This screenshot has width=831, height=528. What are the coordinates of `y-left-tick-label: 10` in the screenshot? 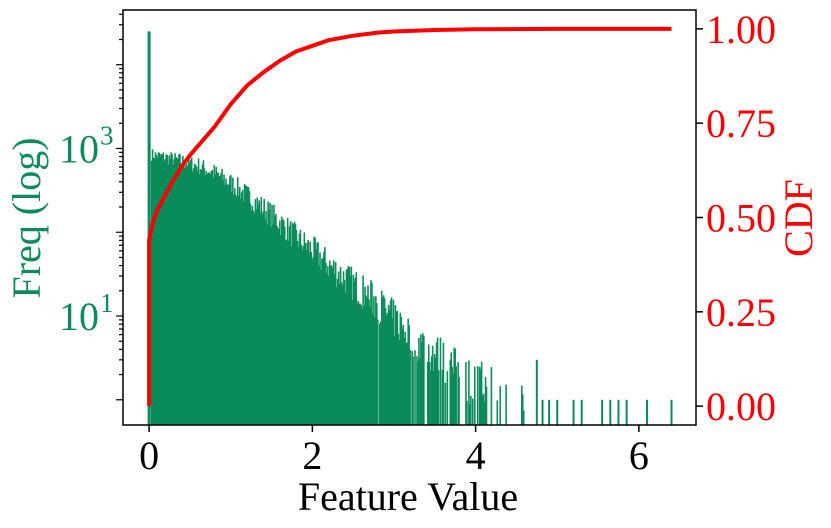 It's located at (79, 316).